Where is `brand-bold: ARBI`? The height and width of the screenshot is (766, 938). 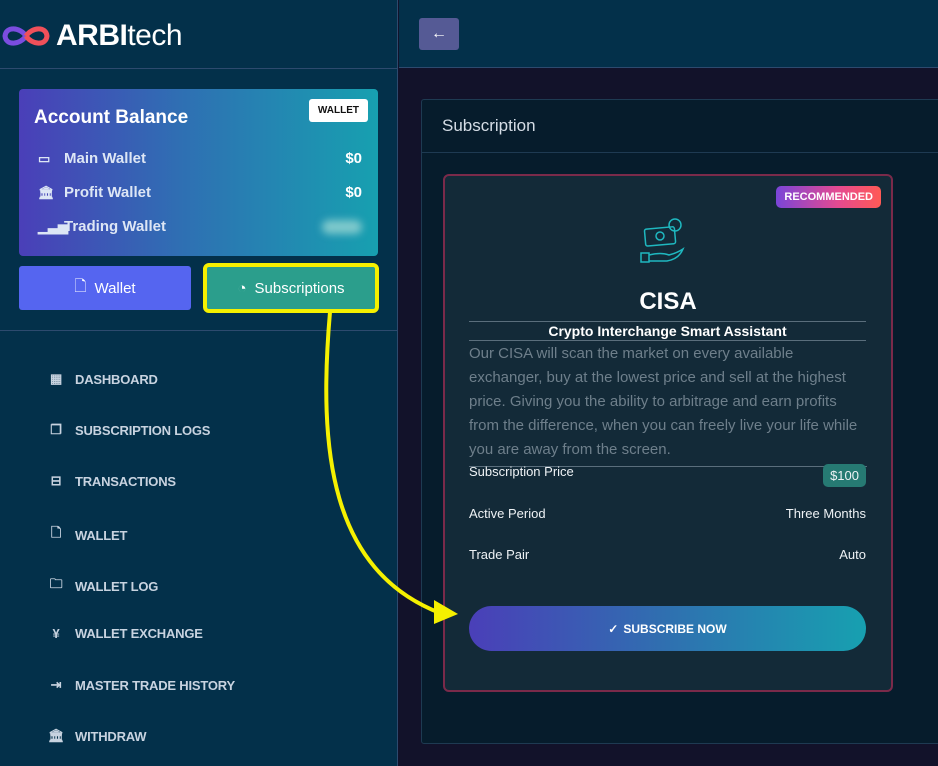 brand-bold: ARBI is located at coordinates (92, 35).